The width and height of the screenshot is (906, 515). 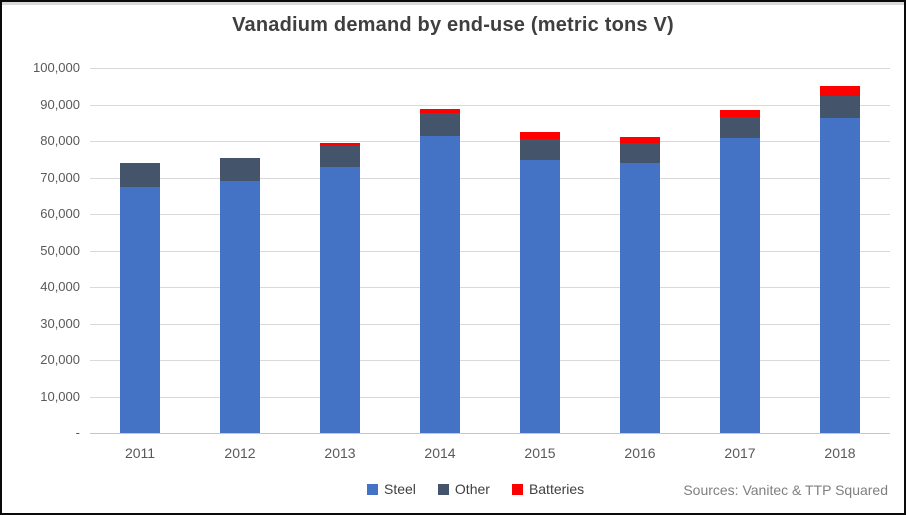 I want to click on x-tick-label: 2015, so click(x=540, y=453).